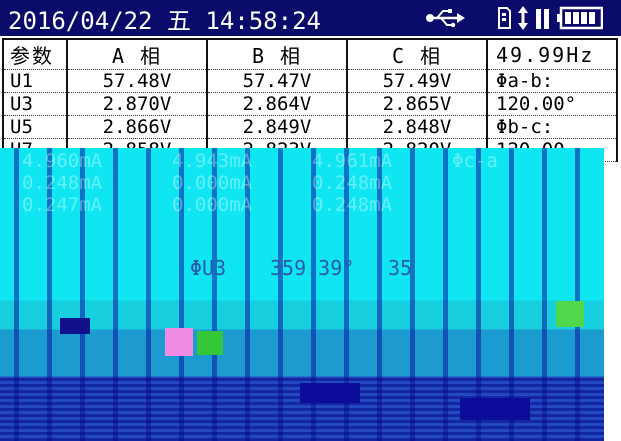  What do you see at coordinates (445, 18) in the screenshot?
I see `usb-icon` at bounding box center [445, 18].